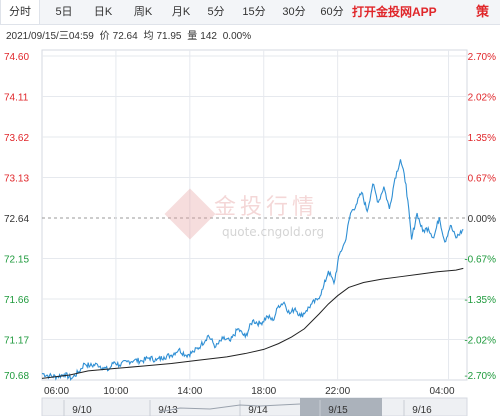  Describe the element at coordinates (337, 391) in the screenshot. I see `x-tick-label: 22:00` at that location.